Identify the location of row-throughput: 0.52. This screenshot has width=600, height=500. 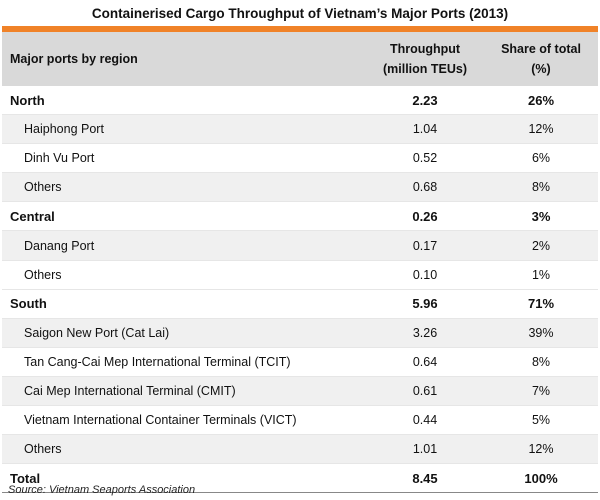
(425, 158).